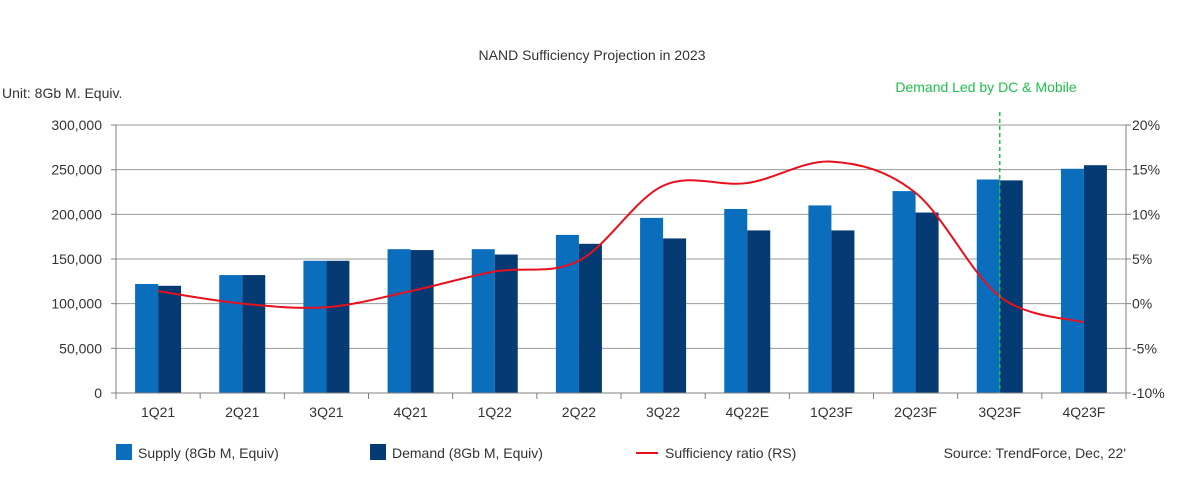 The image size is (1185, 500). Describe the element at coordinates (831, 412) in the screenshot. I see `x-tick-label: 1Q23F` at that location.